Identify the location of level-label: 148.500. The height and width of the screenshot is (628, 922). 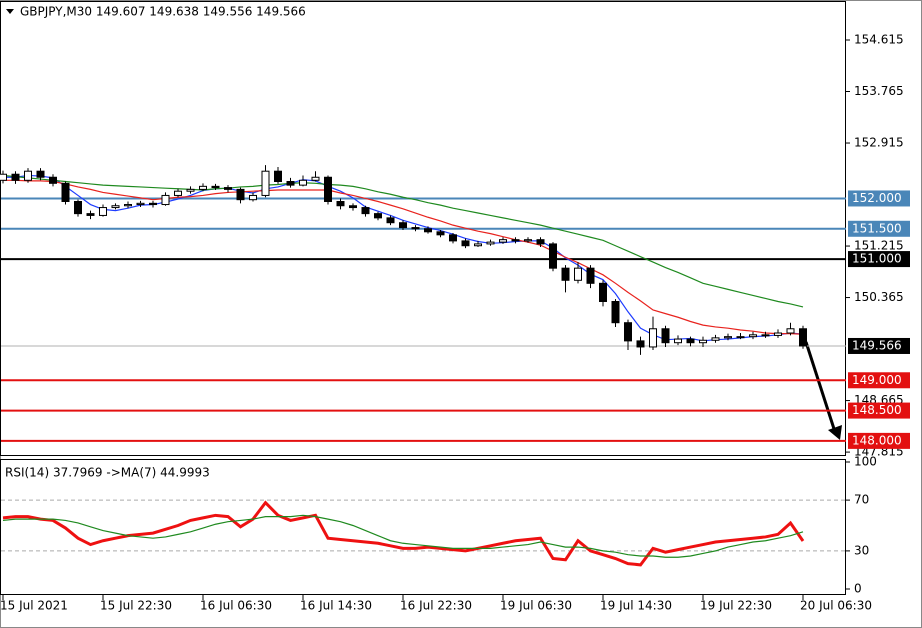
(877, 410).